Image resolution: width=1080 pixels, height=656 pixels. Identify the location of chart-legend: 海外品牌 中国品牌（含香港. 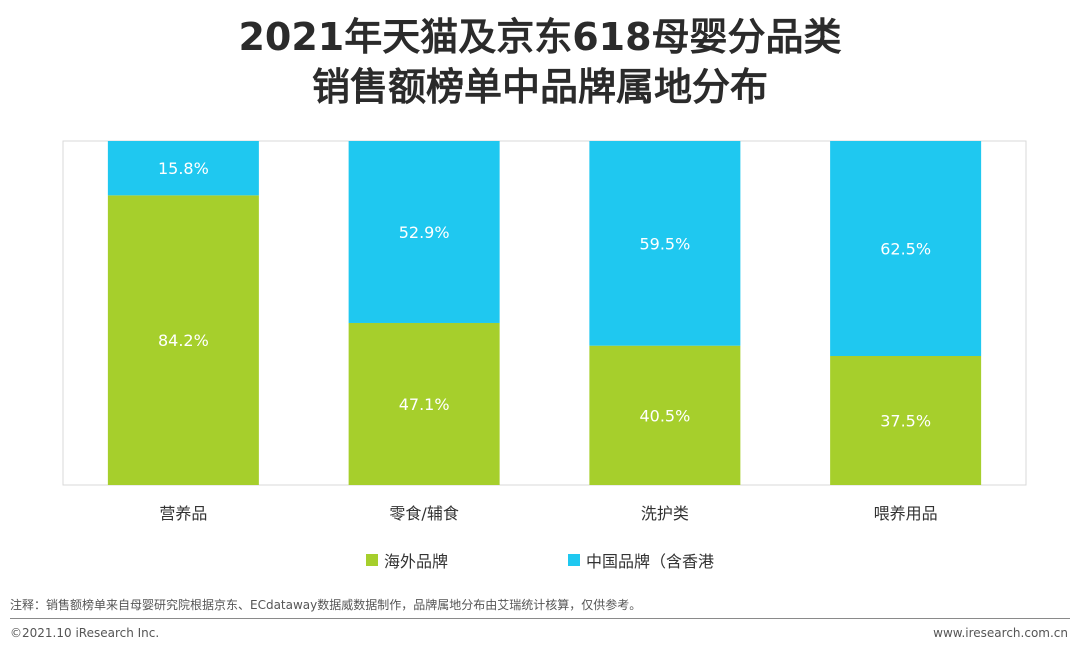
(540, 560).